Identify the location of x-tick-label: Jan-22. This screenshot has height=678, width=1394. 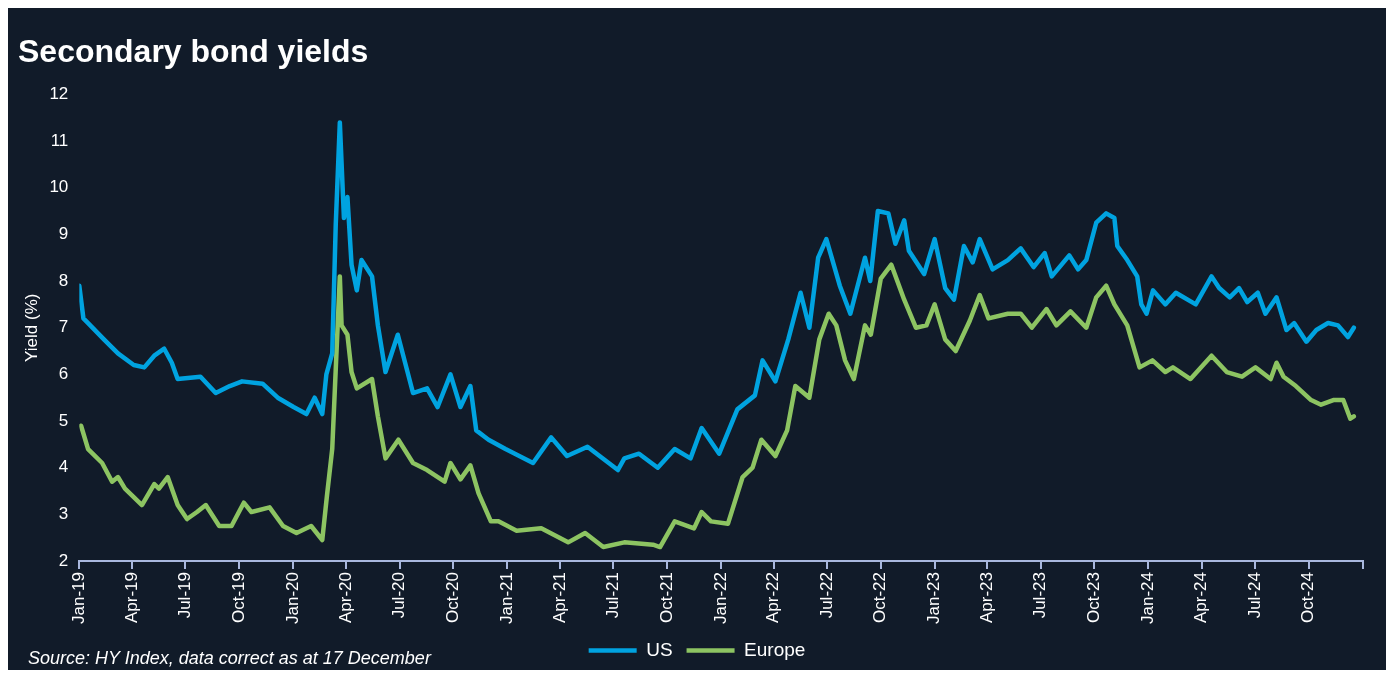
(720, 598).